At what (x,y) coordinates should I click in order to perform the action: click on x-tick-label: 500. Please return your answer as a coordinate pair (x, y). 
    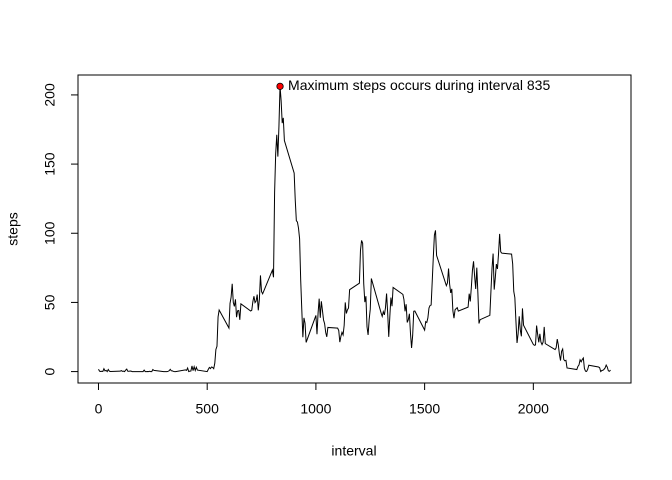
    Looking at the image, I should click on (208, 409).